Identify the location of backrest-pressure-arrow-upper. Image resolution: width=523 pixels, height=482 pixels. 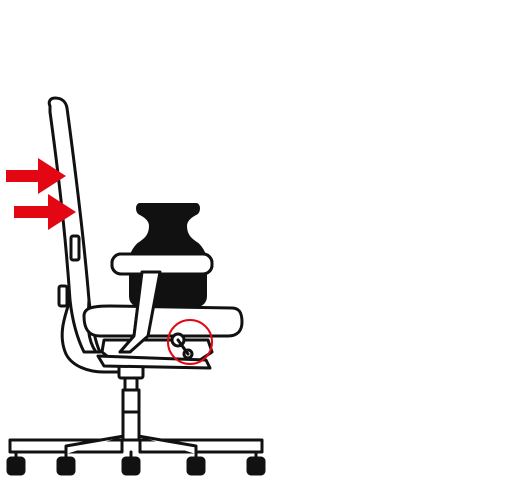
(36, 176).